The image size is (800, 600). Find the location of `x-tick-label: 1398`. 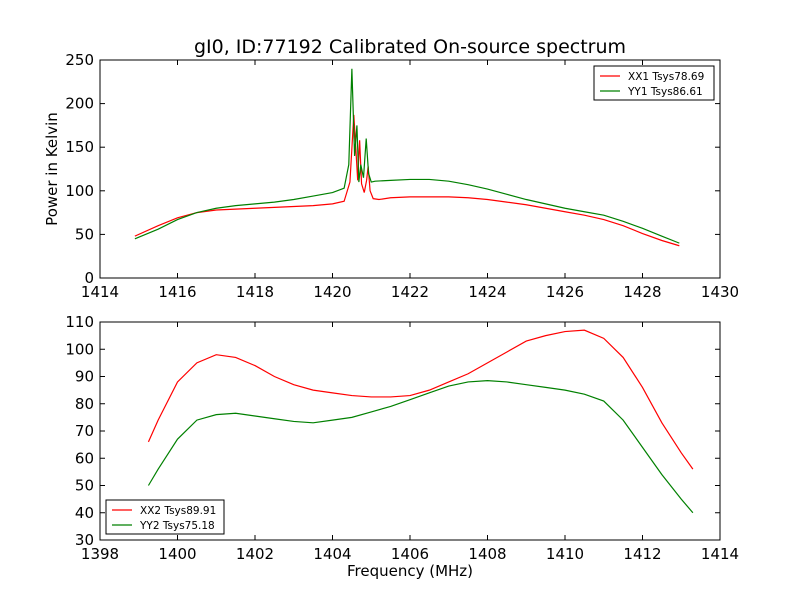

x-tick-label: 1398 is located at coordinates (100, 554).